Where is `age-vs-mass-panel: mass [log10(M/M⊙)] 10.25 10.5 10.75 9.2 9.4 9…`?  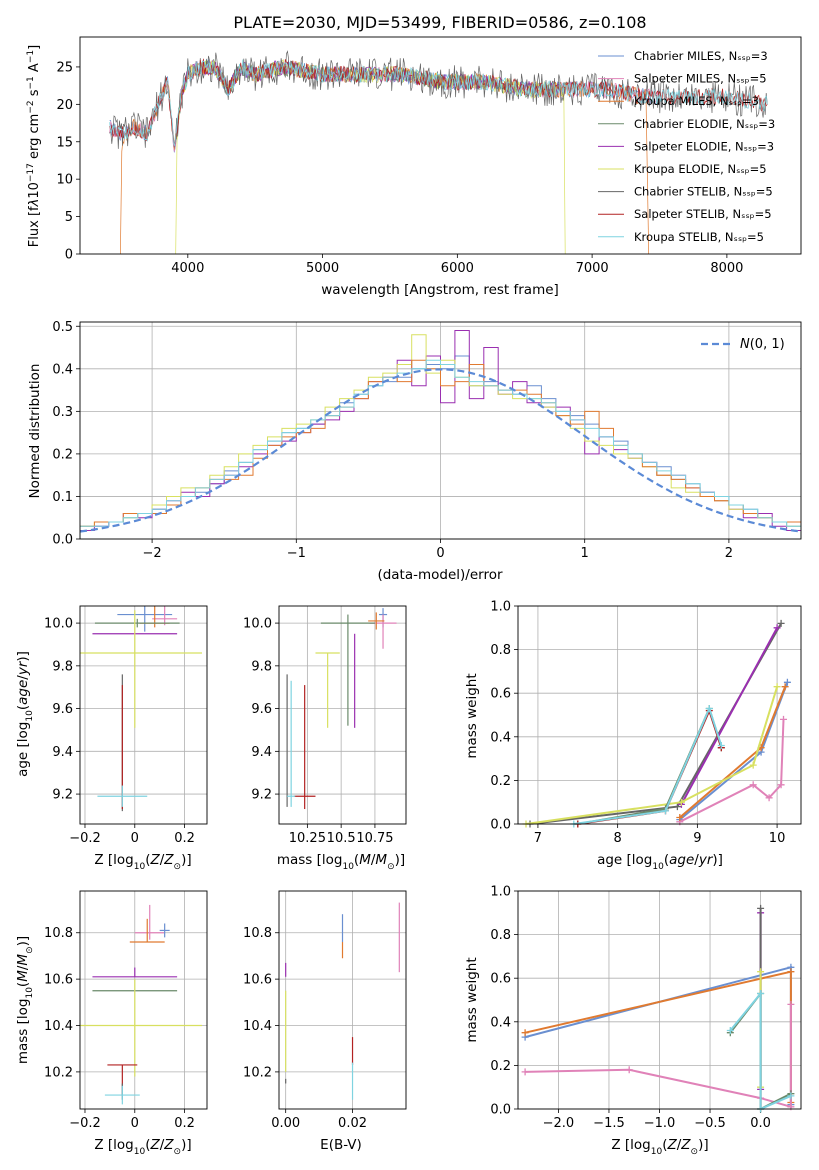
age-vs-mass-panel: mass [log10(M/M⊙)] 10.25 10.5 10.75 9.2 9.4 9… is located at coordinates (325, 738).